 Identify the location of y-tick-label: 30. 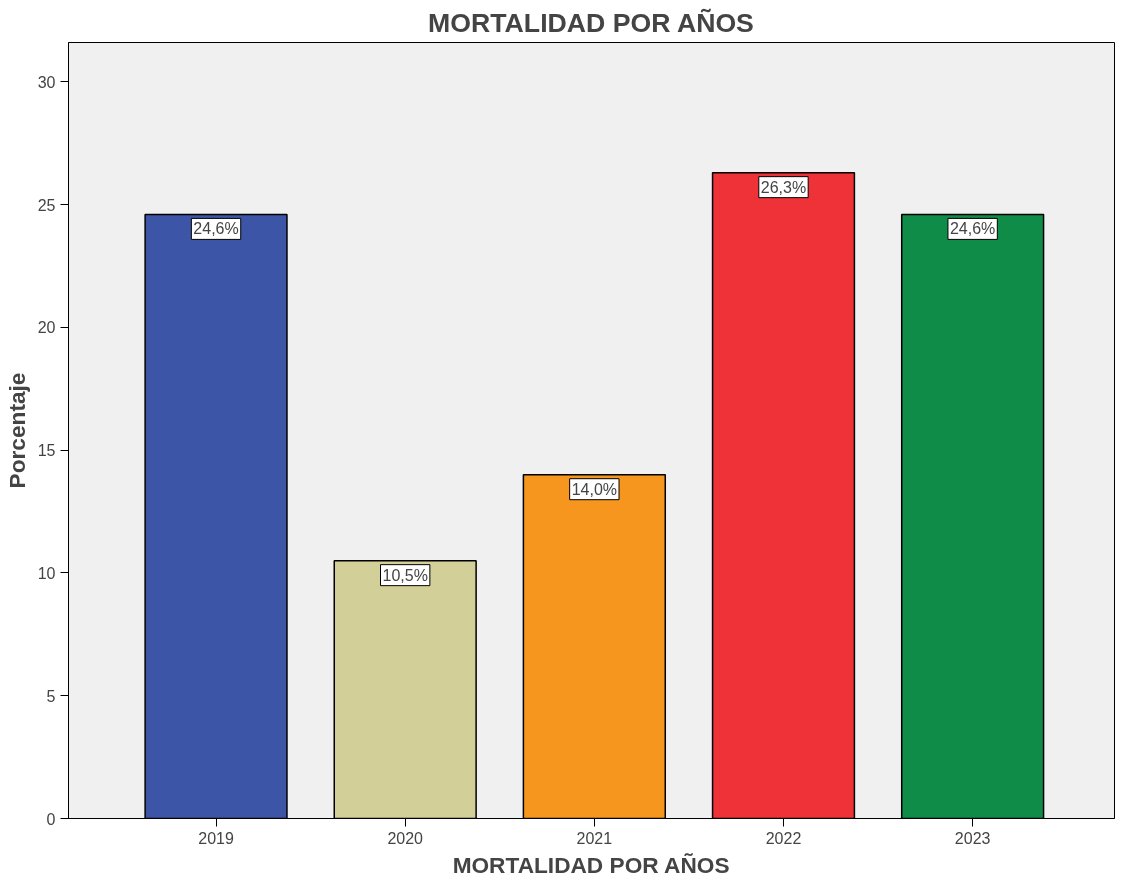
(46, 82).